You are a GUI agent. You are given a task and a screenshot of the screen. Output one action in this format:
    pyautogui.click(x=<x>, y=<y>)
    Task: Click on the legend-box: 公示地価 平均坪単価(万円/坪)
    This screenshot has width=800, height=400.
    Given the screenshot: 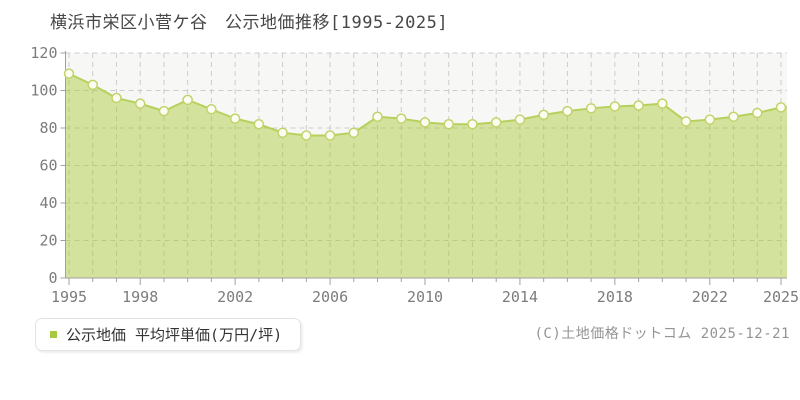 What is the action you would take?
    pyautogui.click(x=168, y=334)
    